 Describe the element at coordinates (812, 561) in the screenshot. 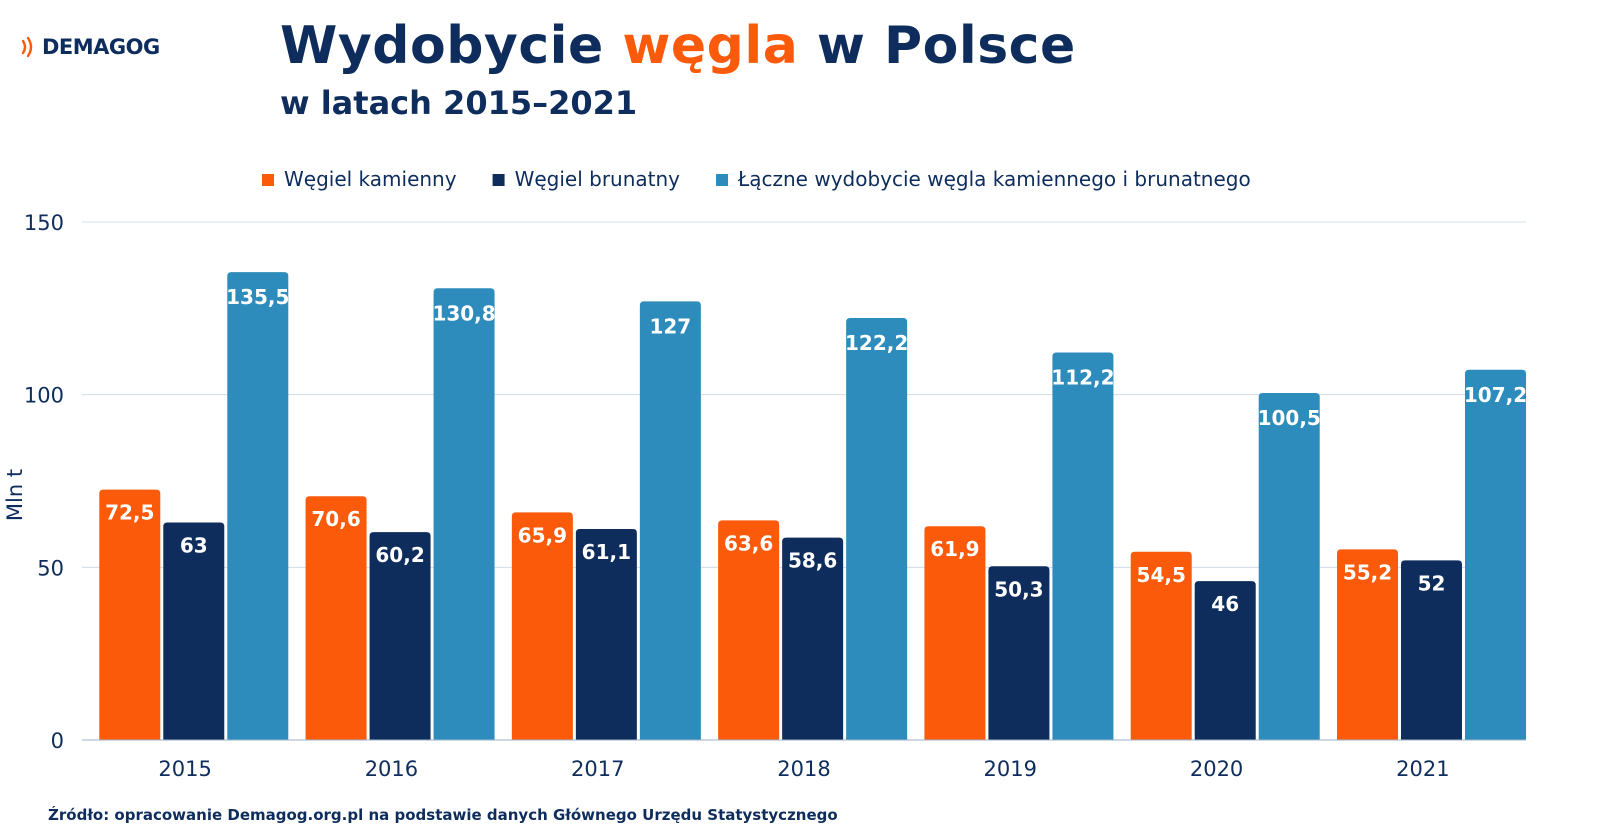

I see `data-label: 58,6` at that location.